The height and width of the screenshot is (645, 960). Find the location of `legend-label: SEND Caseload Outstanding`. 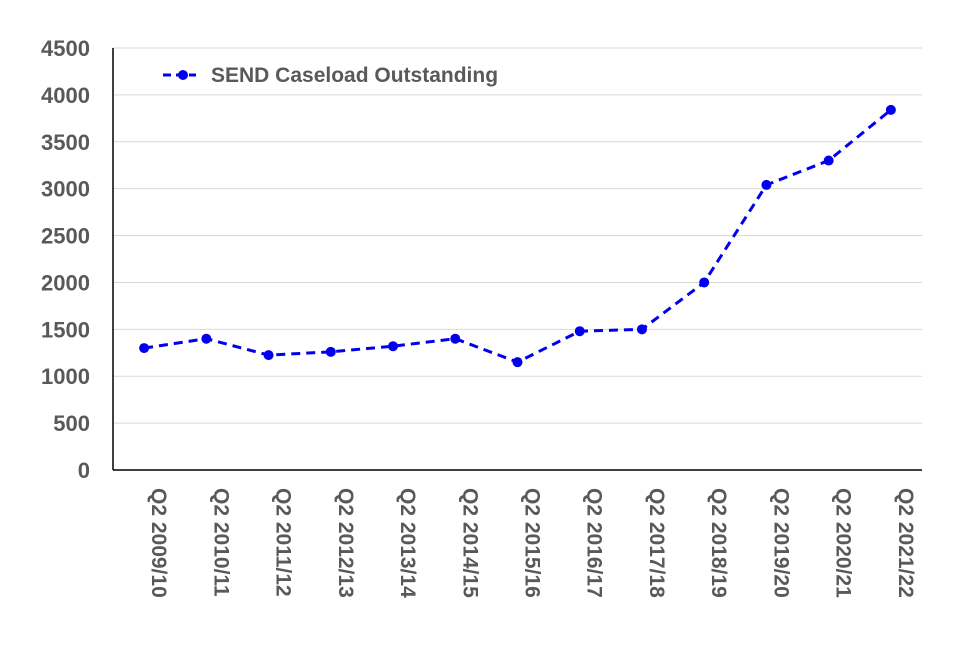

legend-label: SEND Caseload Outstanding is located at coordinates (354, 75).